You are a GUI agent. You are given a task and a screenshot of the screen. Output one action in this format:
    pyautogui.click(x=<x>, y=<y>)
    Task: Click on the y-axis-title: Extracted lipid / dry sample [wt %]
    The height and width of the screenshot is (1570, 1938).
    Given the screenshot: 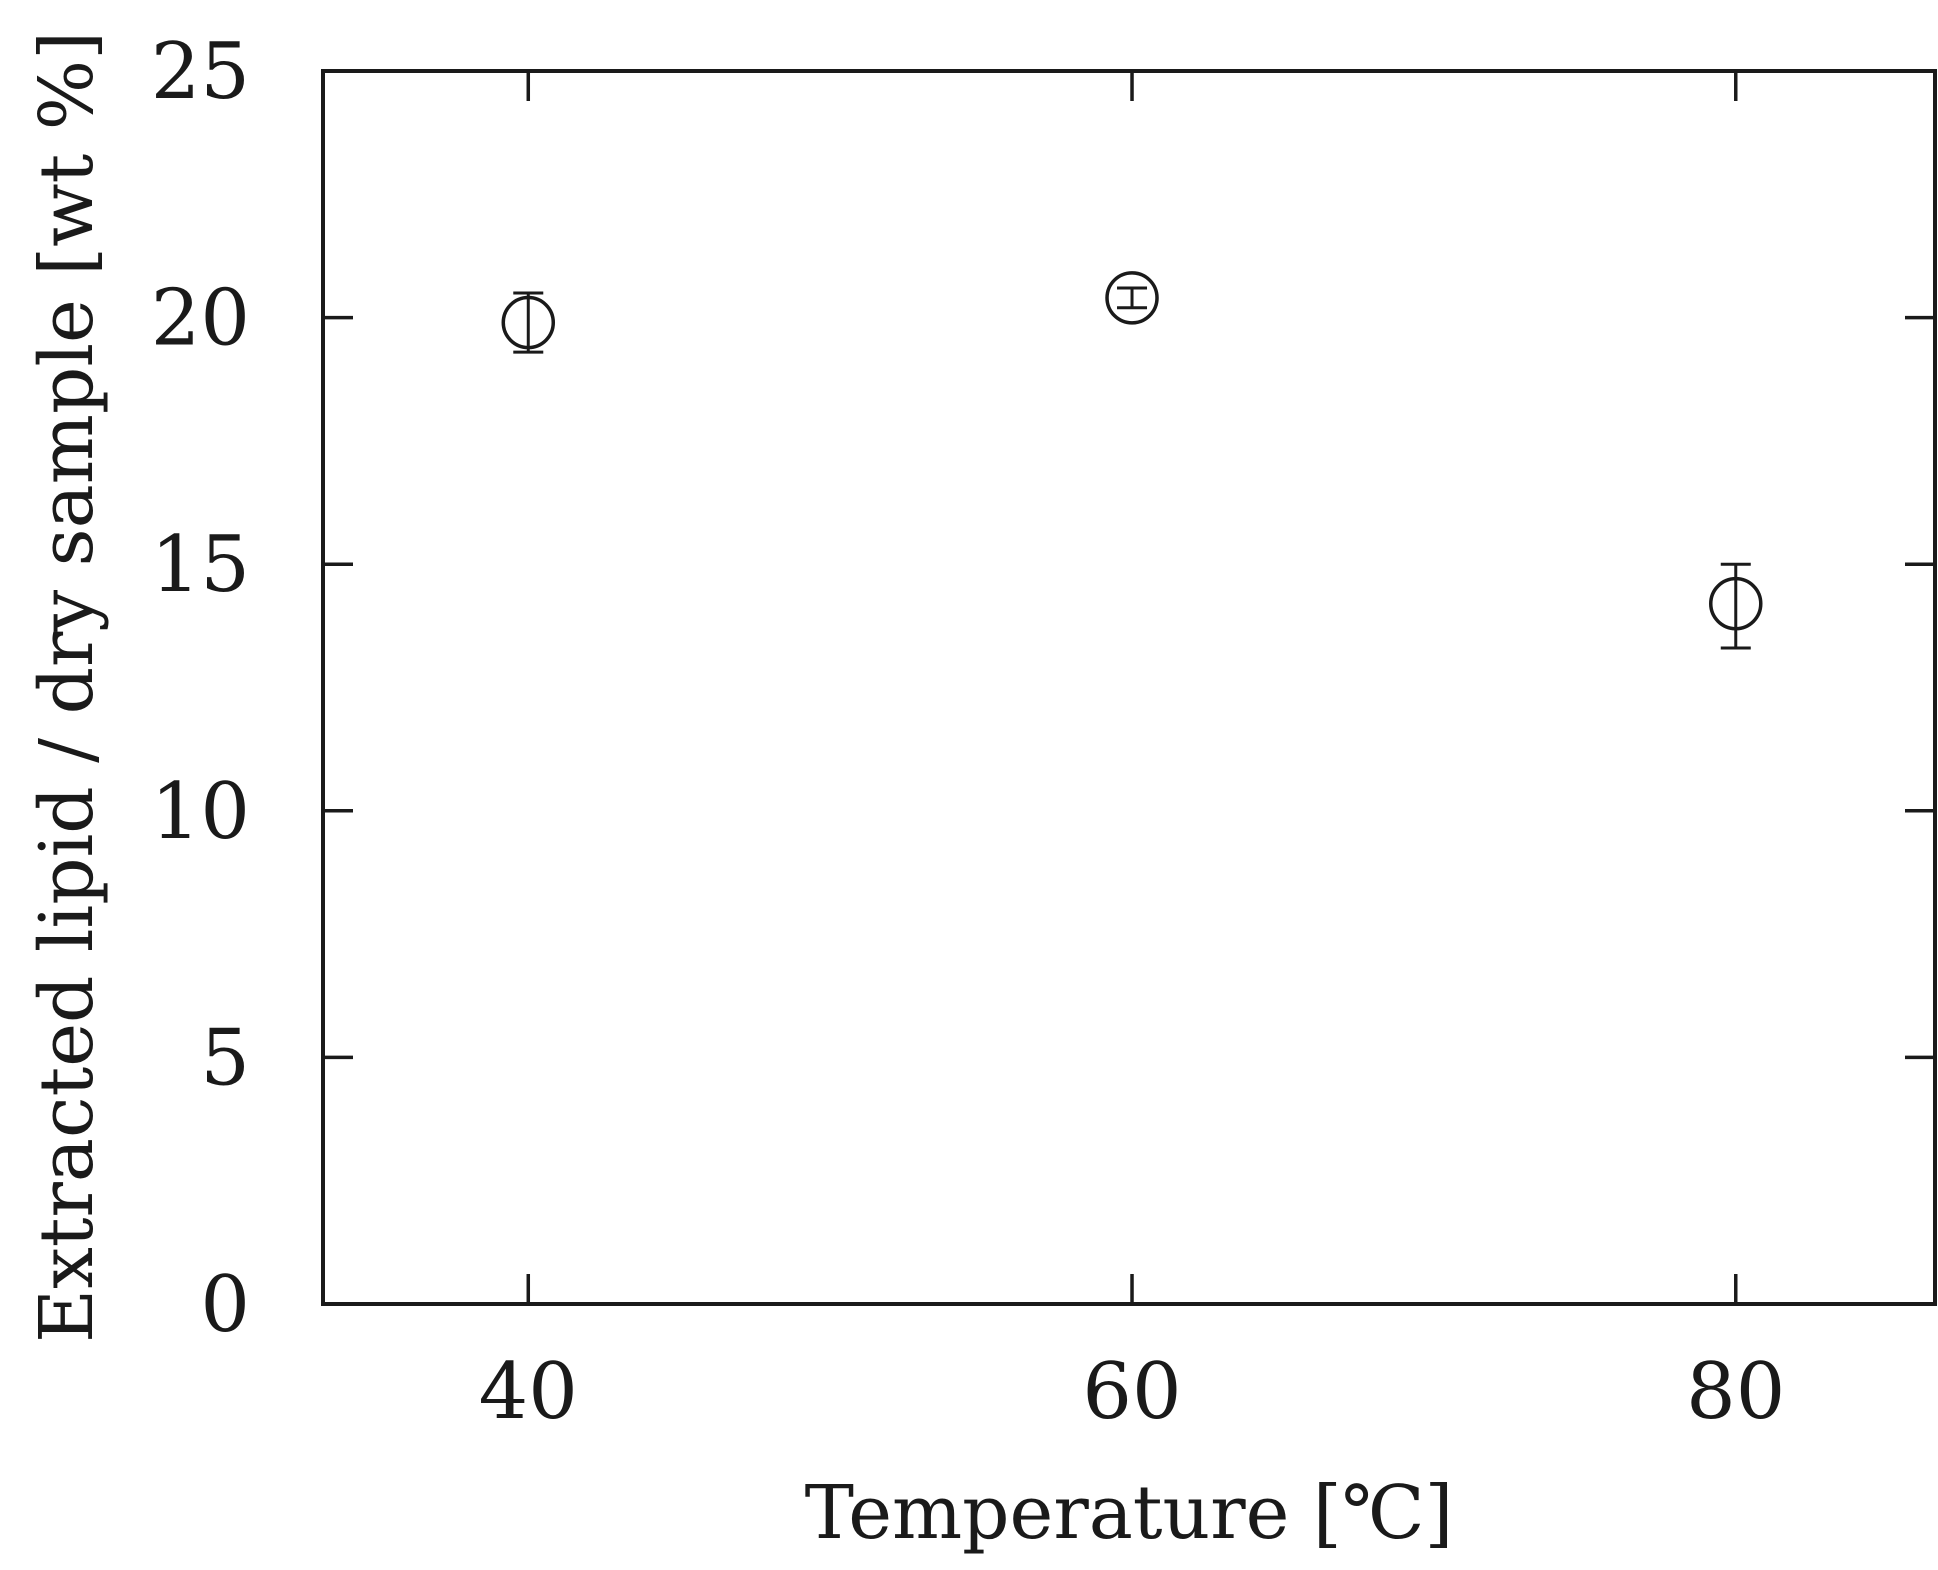 What is the action you would take?
    pyautogui.click(x=67, y=687)
    